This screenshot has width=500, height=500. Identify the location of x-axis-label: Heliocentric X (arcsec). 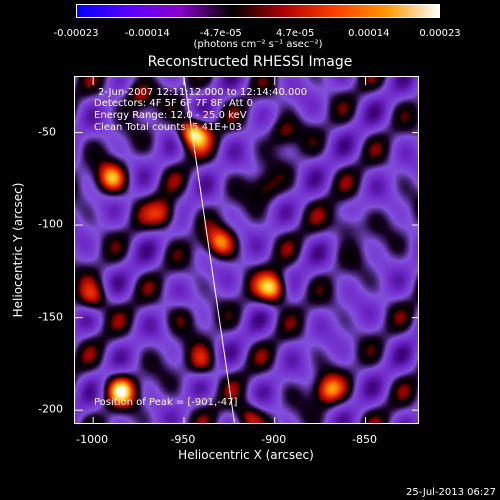
(246, 455).